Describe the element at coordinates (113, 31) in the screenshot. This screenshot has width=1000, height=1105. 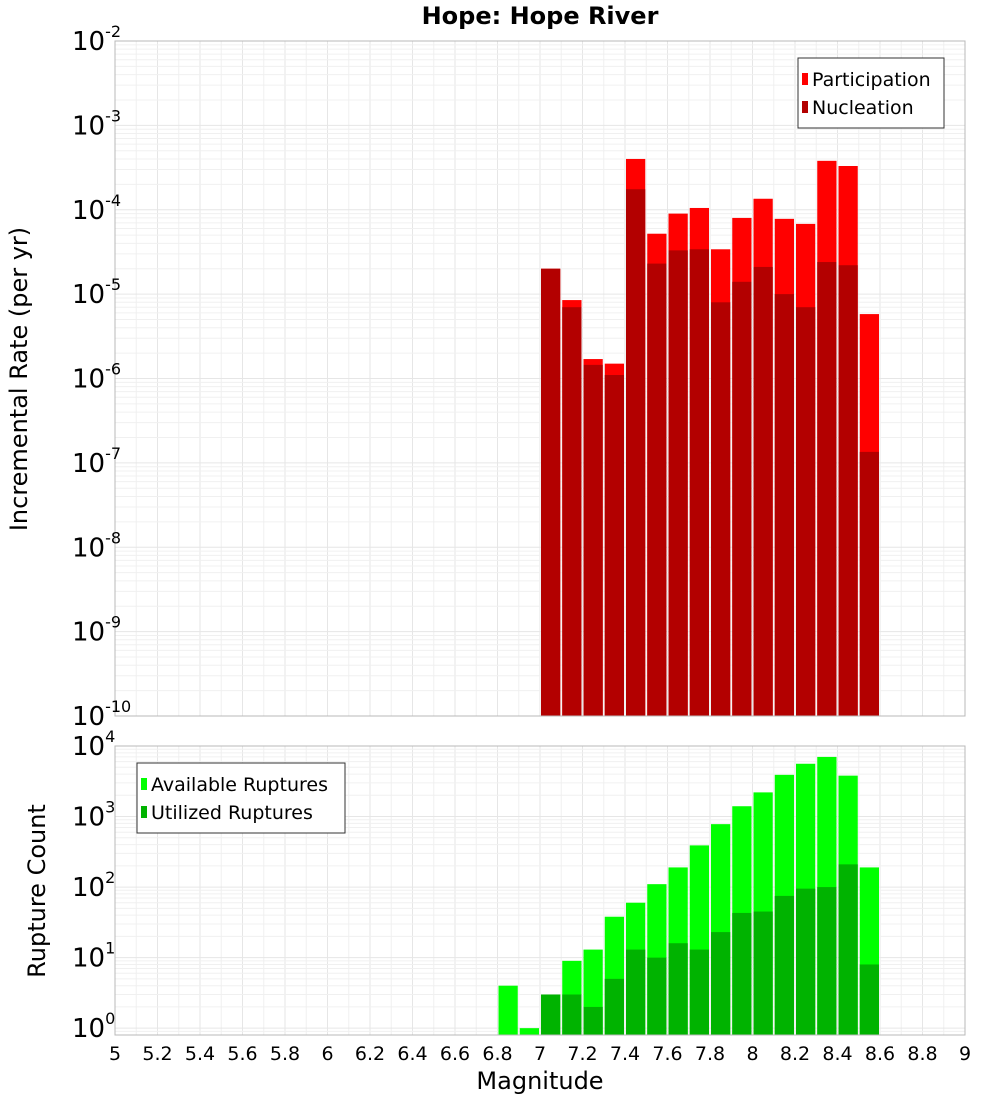
I see `y-tick-exponent: -2` at that location.